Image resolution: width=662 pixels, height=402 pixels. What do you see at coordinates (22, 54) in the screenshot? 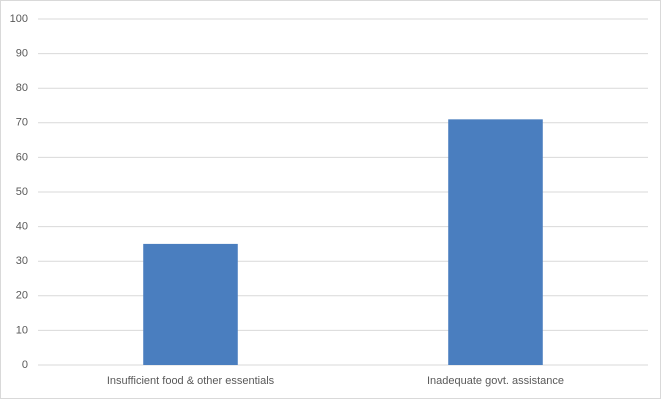
I see `y-tick-label: 90` at bounding box center [22, 54].